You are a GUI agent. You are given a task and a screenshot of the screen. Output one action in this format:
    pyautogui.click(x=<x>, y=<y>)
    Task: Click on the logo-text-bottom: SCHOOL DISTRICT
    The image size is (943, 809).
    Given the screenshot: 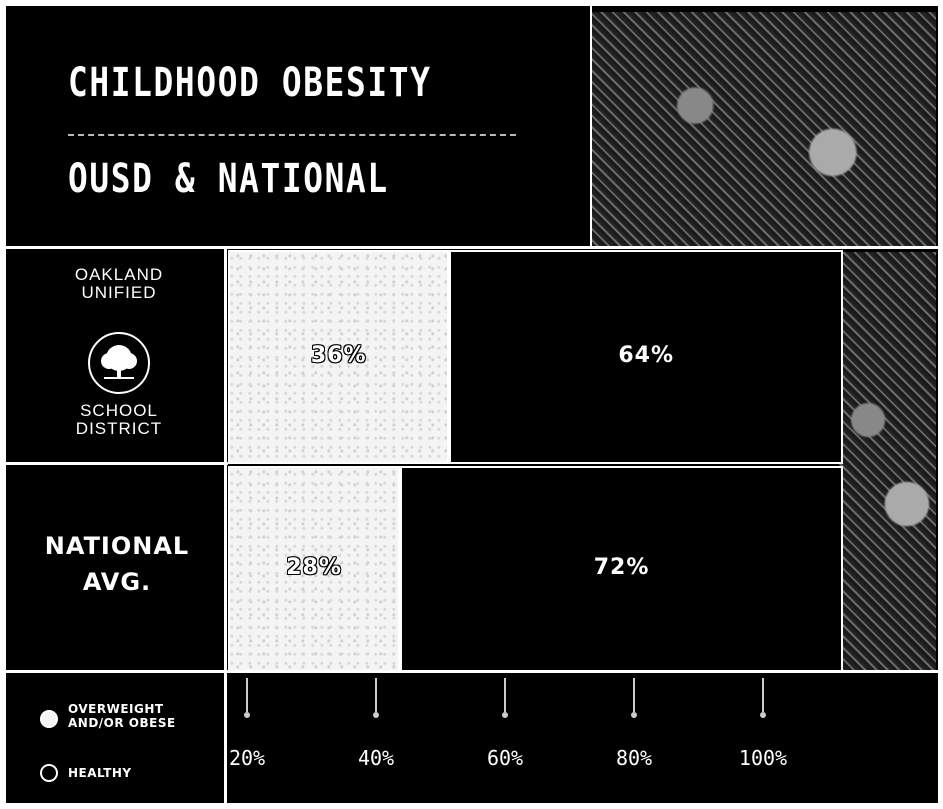 What is the action you would take?
    pyautogui.click(x=119, y=419)
    